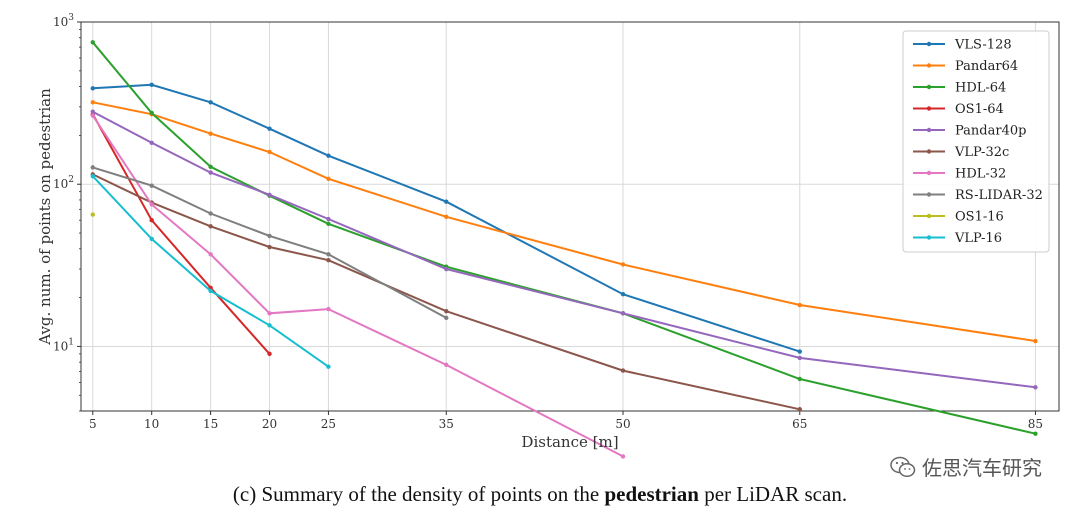  I want to click on legend-label: OS1-16, so click(979, 217).